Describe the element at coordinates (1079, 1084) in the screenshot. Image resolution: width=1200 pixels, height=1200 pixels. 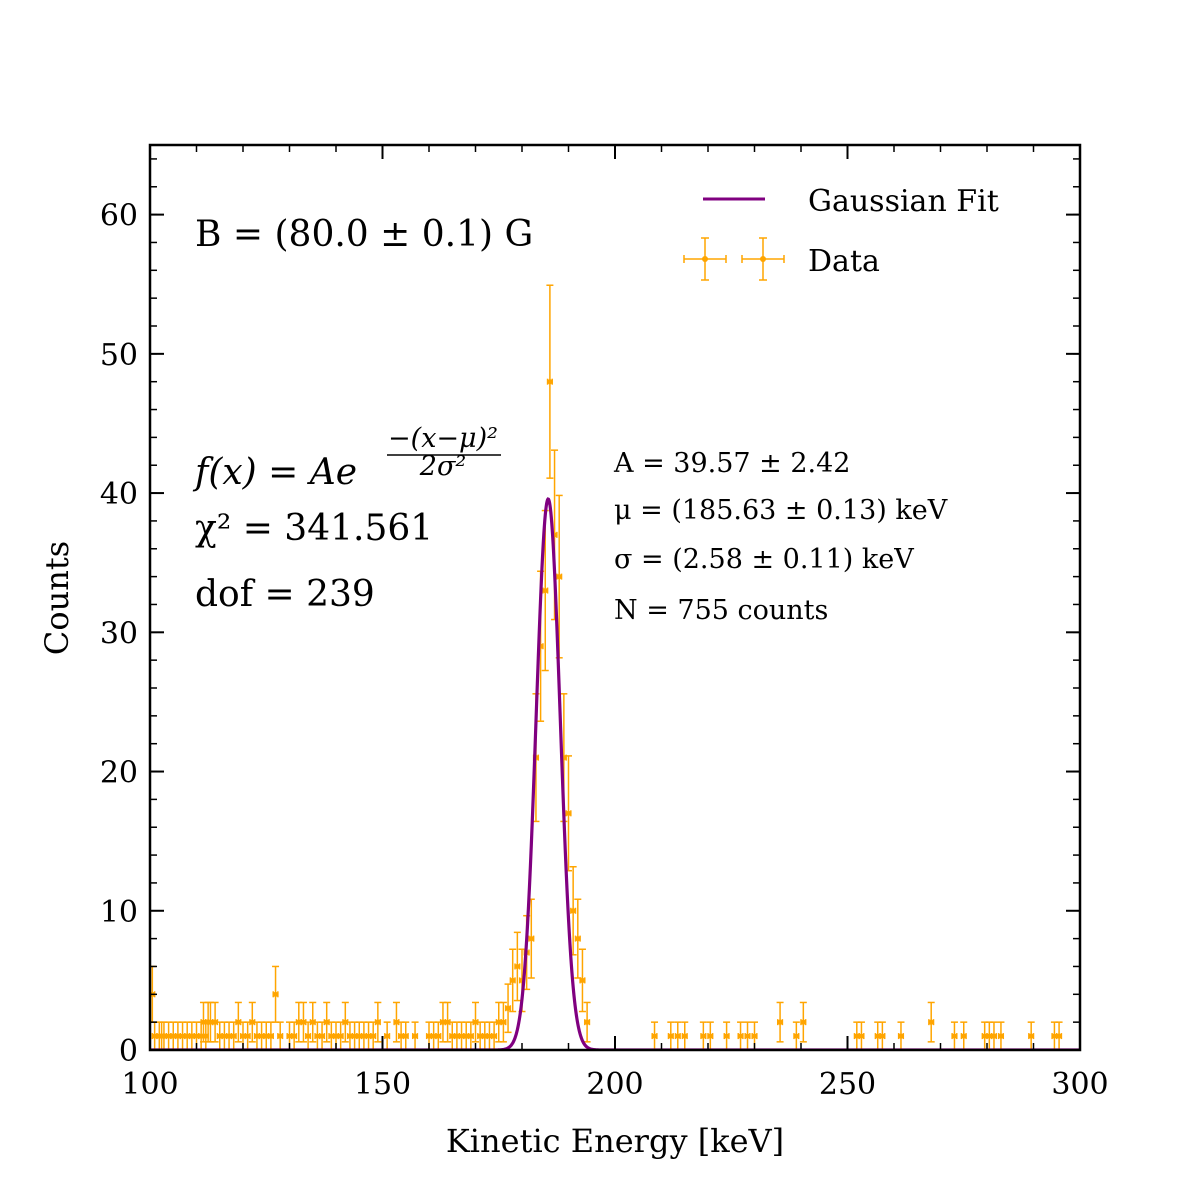
I see `x-tick-label: 300` at that location.